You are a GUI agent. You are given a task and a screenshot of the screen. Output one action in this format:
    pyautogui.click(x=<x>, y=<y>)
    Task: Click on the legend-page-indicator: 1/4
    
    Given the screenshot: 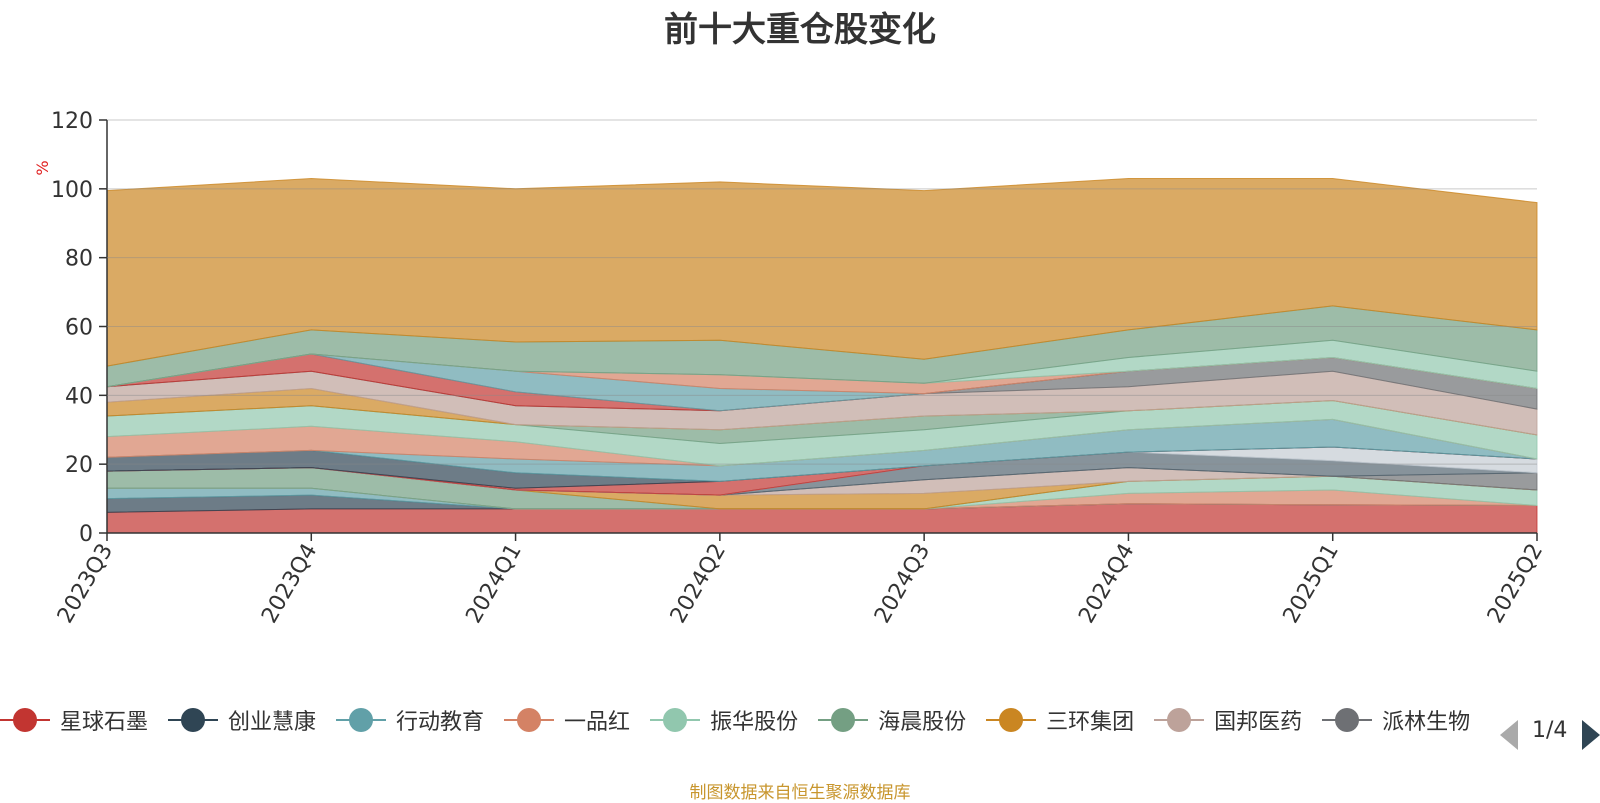 What is the action you would take?
    pyautogui.click(x=1550, y=730)
    